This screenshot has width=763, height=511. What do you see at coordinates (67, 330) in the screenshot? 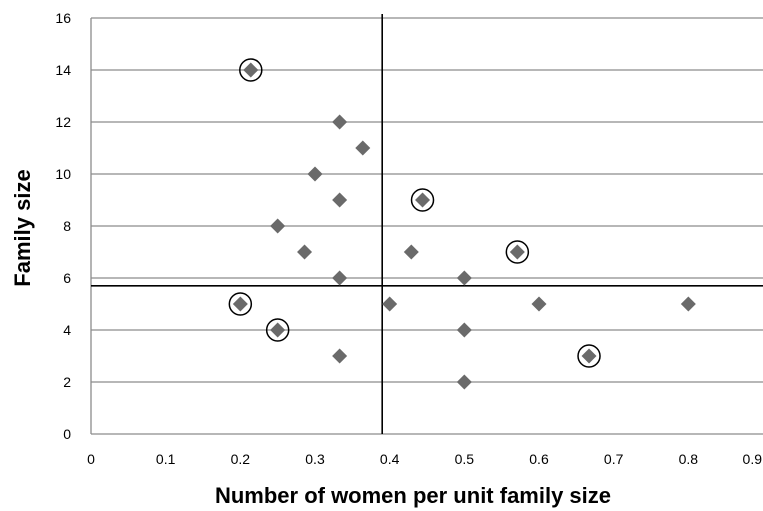
I see `y-tick-label: 4` at bounding box center [67, 330].